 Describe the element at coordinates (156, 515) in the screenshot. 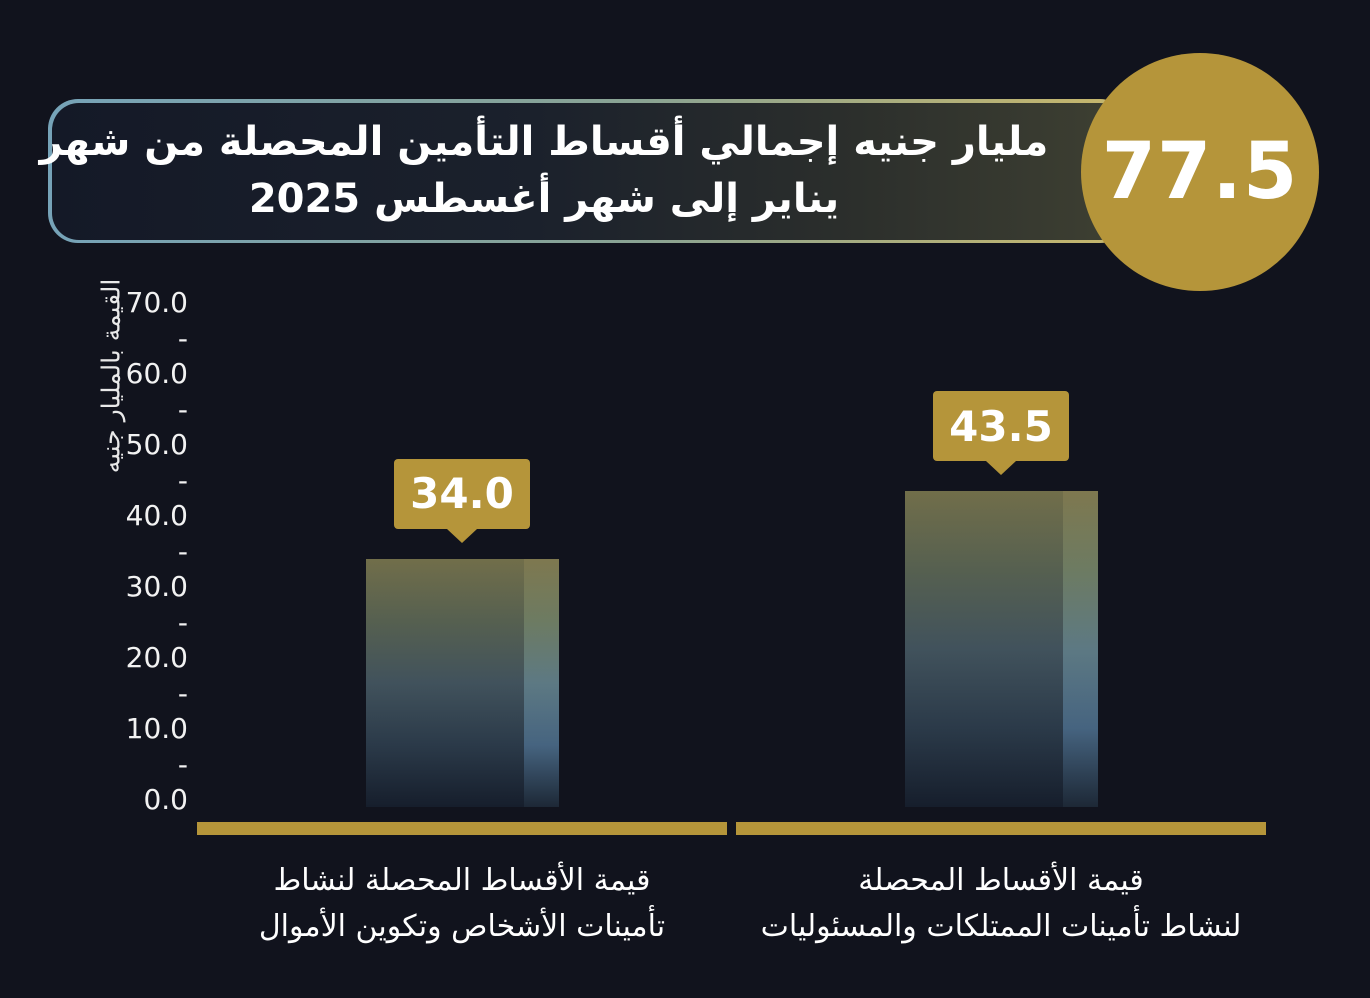

I see `y-axis-tick-label: 40.0` at that location.